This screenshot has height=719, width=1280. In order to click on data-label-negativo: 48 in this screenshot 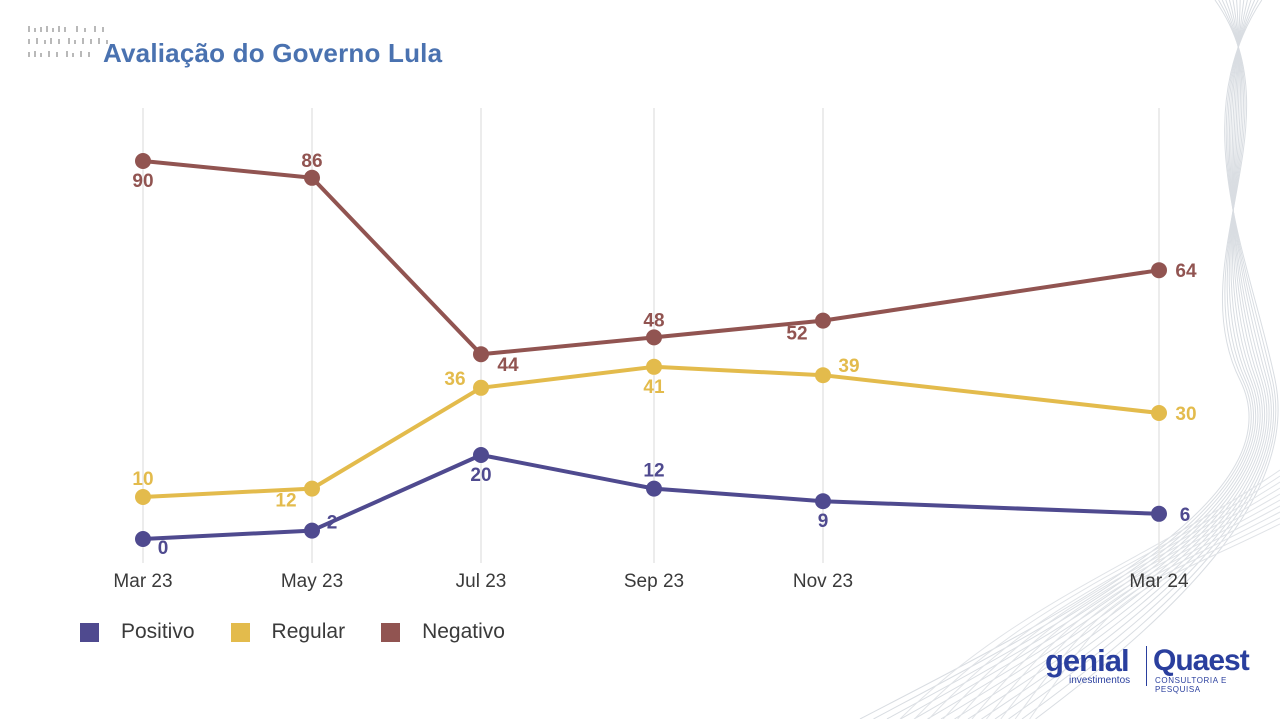, I will do `click(653, 320)`.